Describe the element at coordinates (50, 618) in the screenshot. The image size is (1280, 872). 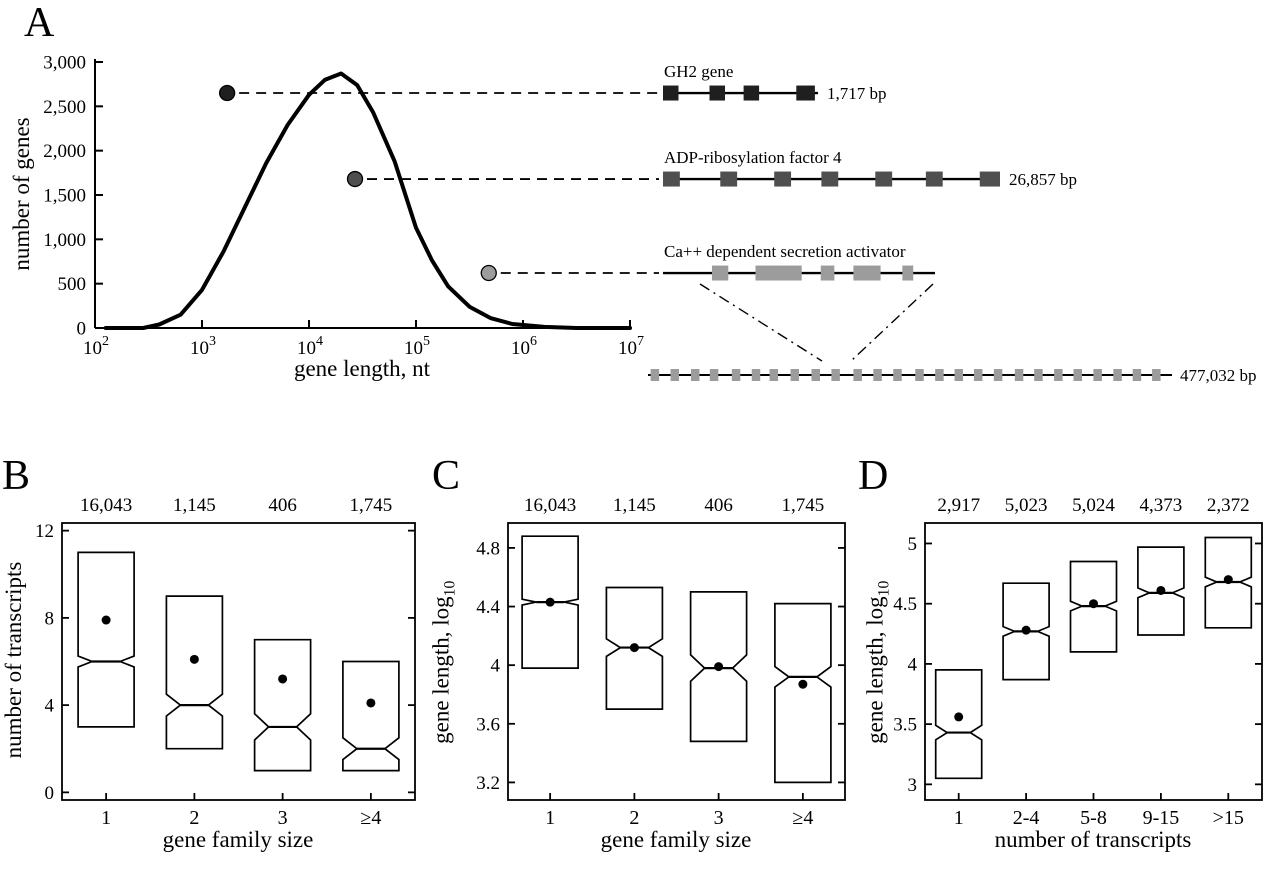
I see `y-tick-label: 8` at that location.